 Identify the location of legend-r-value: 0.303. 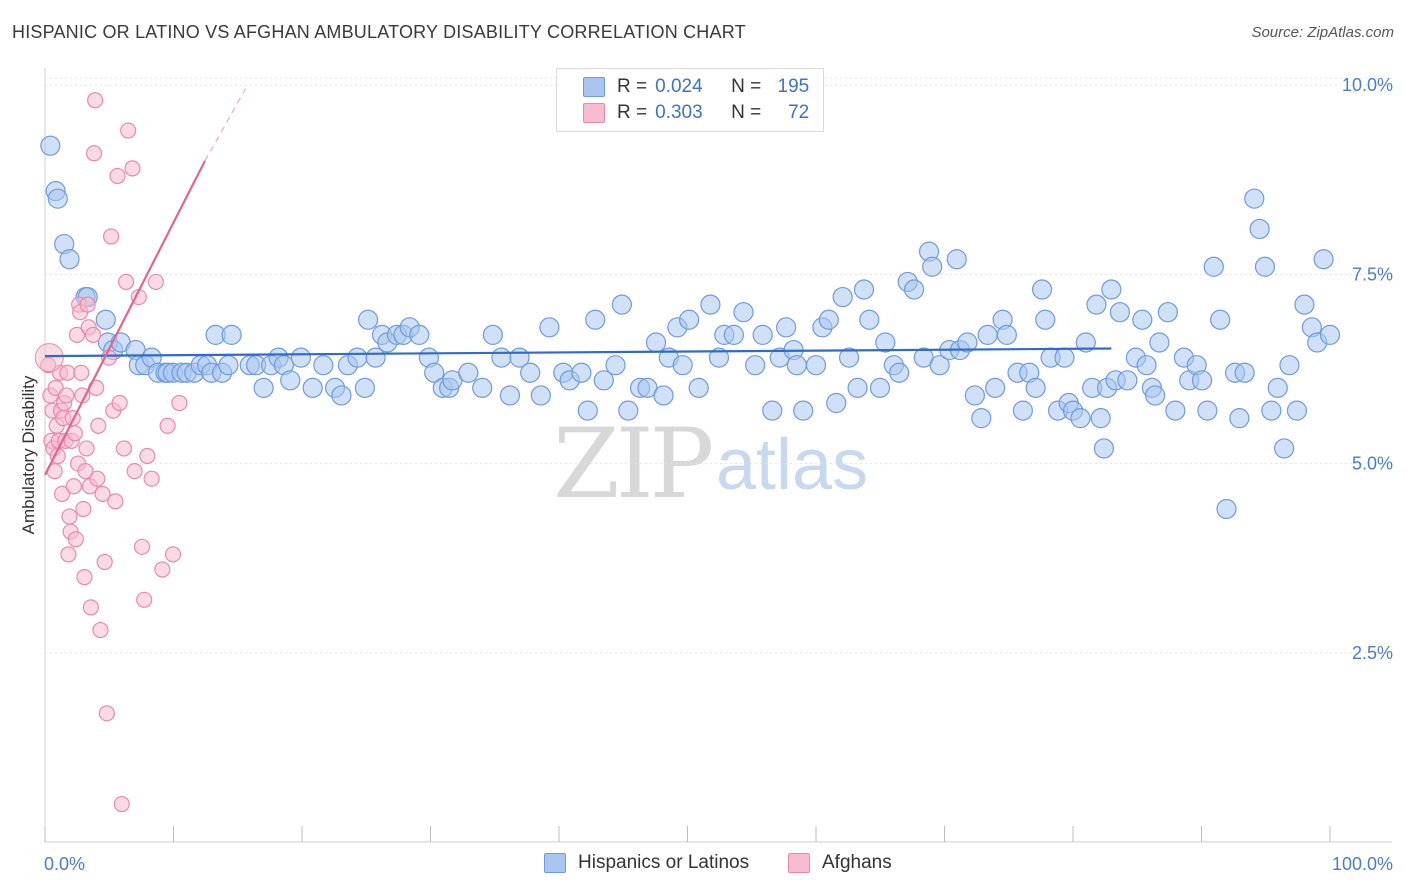
(679, 112).